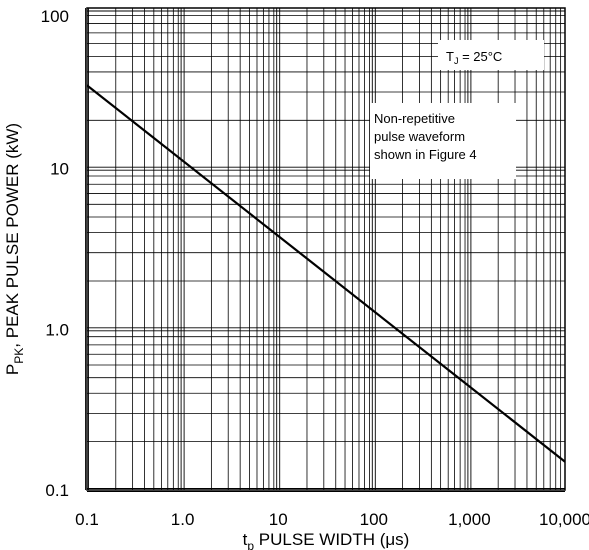 This screenshot has width=589, height=550. Describe the element at coordinates (402, 539) in the screenshot. I see `x-axis-label-unit: s)` at that location.